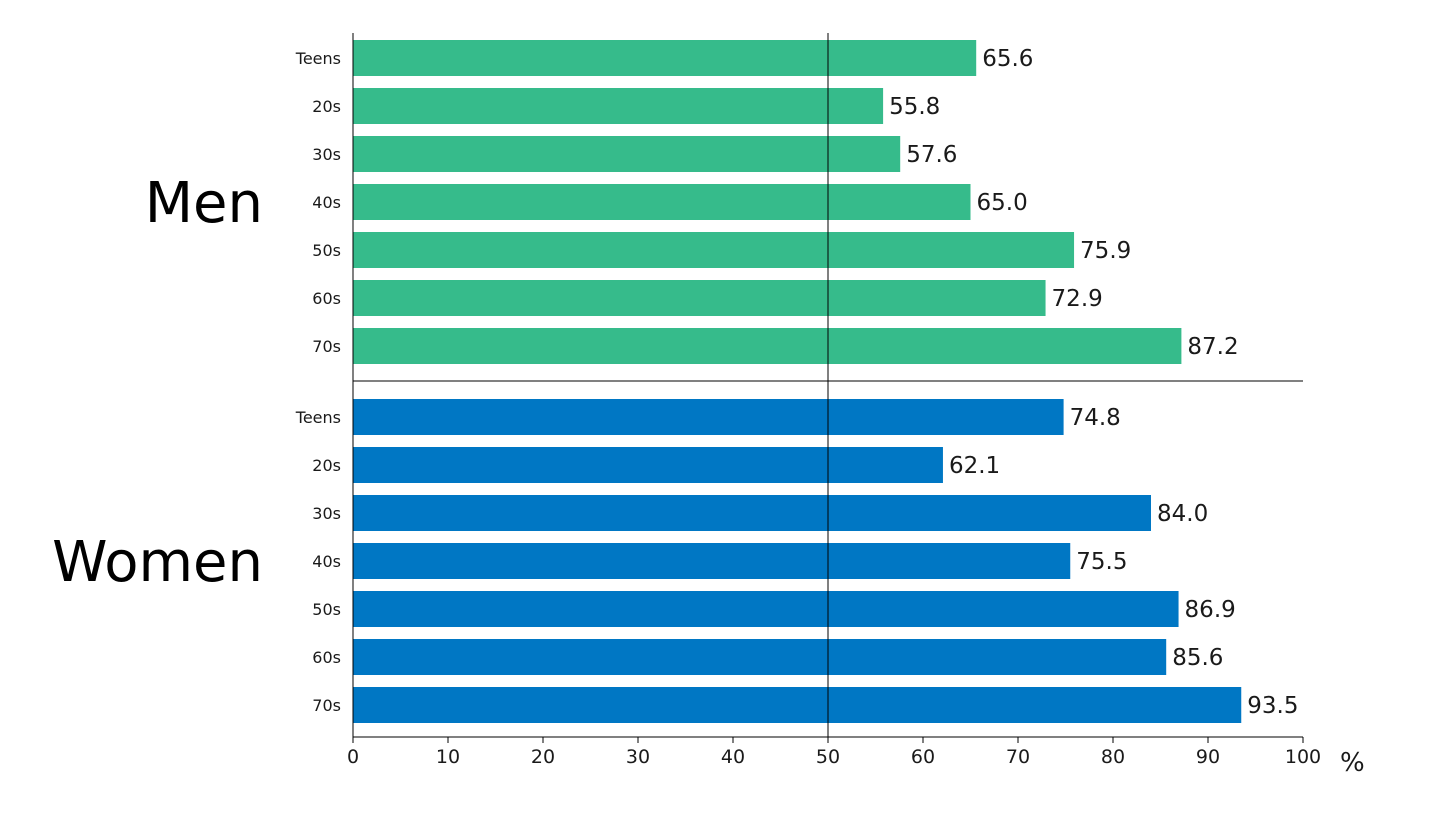 The image size is (1430, 815). What do you see at coordinates (1002, 203) in the screenshot?
I see `value-label-men-40s: 65.0` at bounding box center [1002, 203].